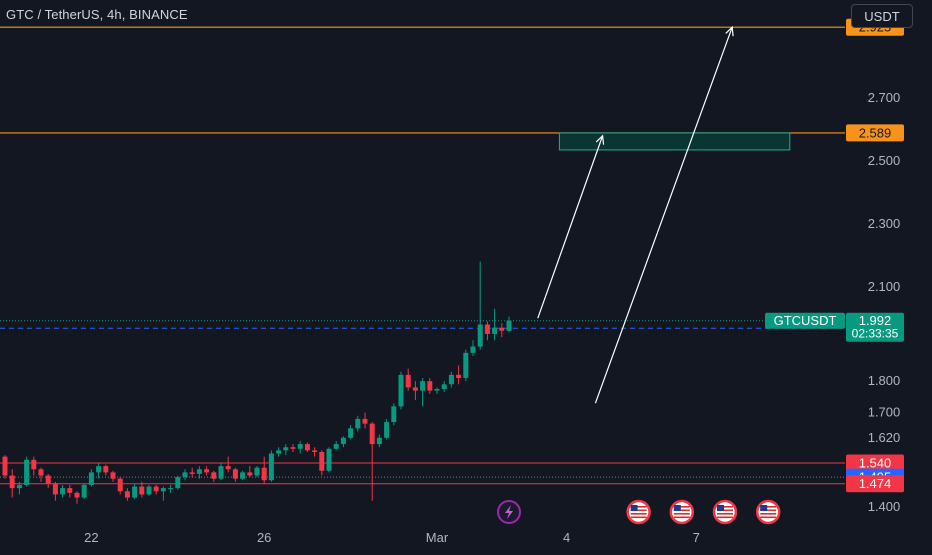 This screenshot has width=932, height=555. Describe the element at coordinates (884, 160) in the screenshot. I see `price-tick-label: 2.500` at that location.